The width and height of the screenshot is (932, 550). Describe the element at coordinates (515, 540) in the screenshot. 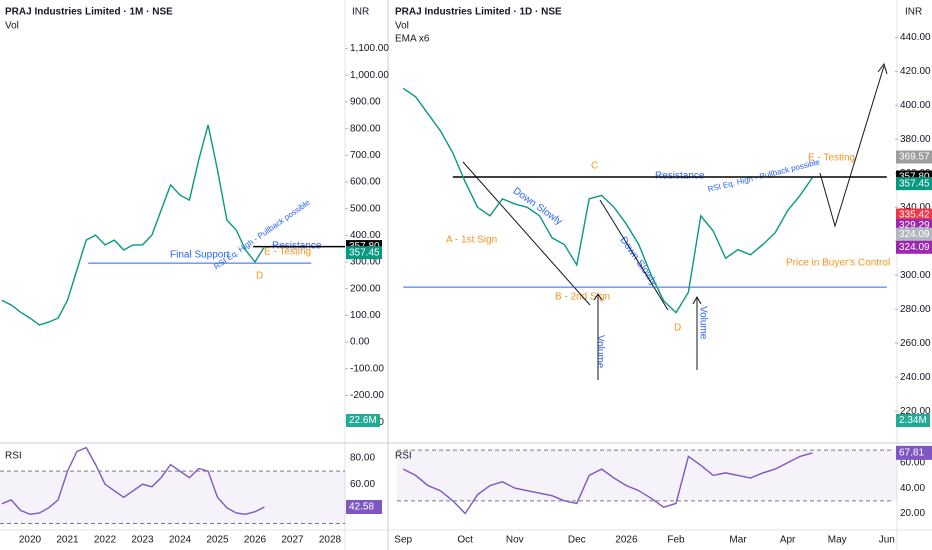

I see `x-tick-label: Nov` at that location.